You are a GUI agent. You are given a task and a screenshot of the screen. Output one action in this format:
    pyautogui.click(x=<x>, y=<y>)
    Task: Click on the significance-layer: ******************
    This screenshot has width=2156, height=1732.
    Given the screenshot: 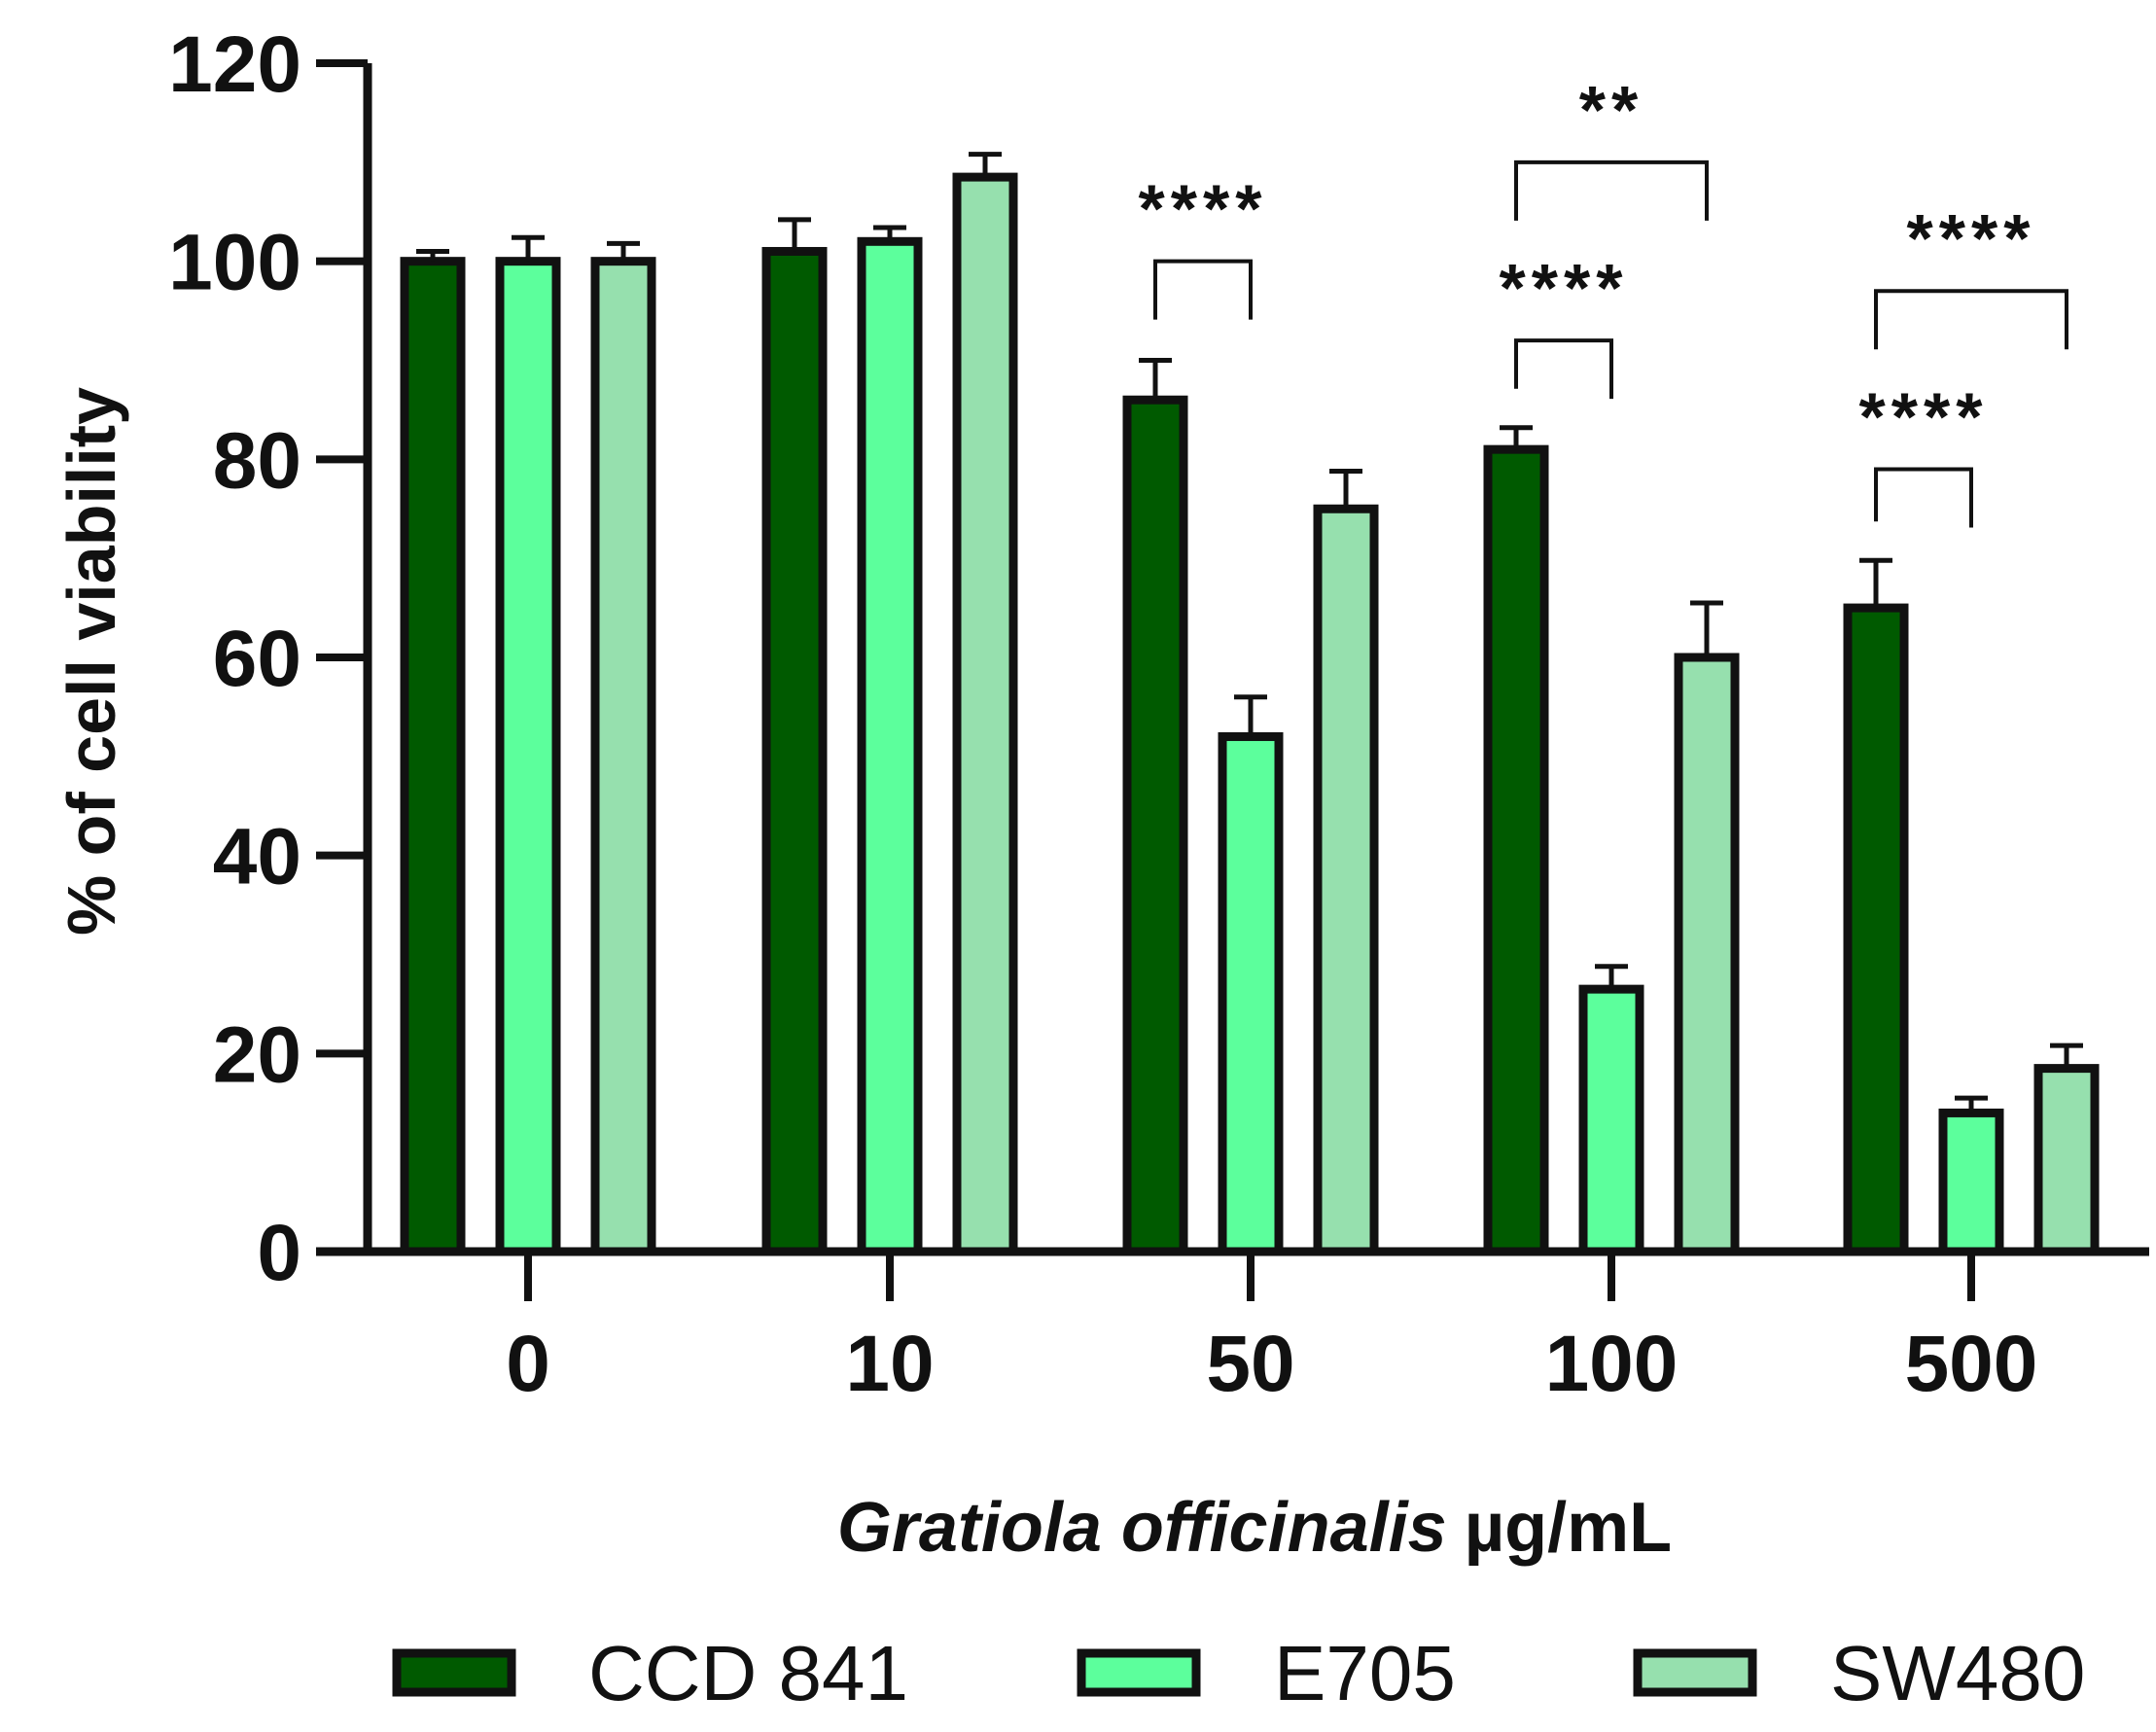 What is the action you would take?
    pyautogui.click(x=1604, y=300)
    